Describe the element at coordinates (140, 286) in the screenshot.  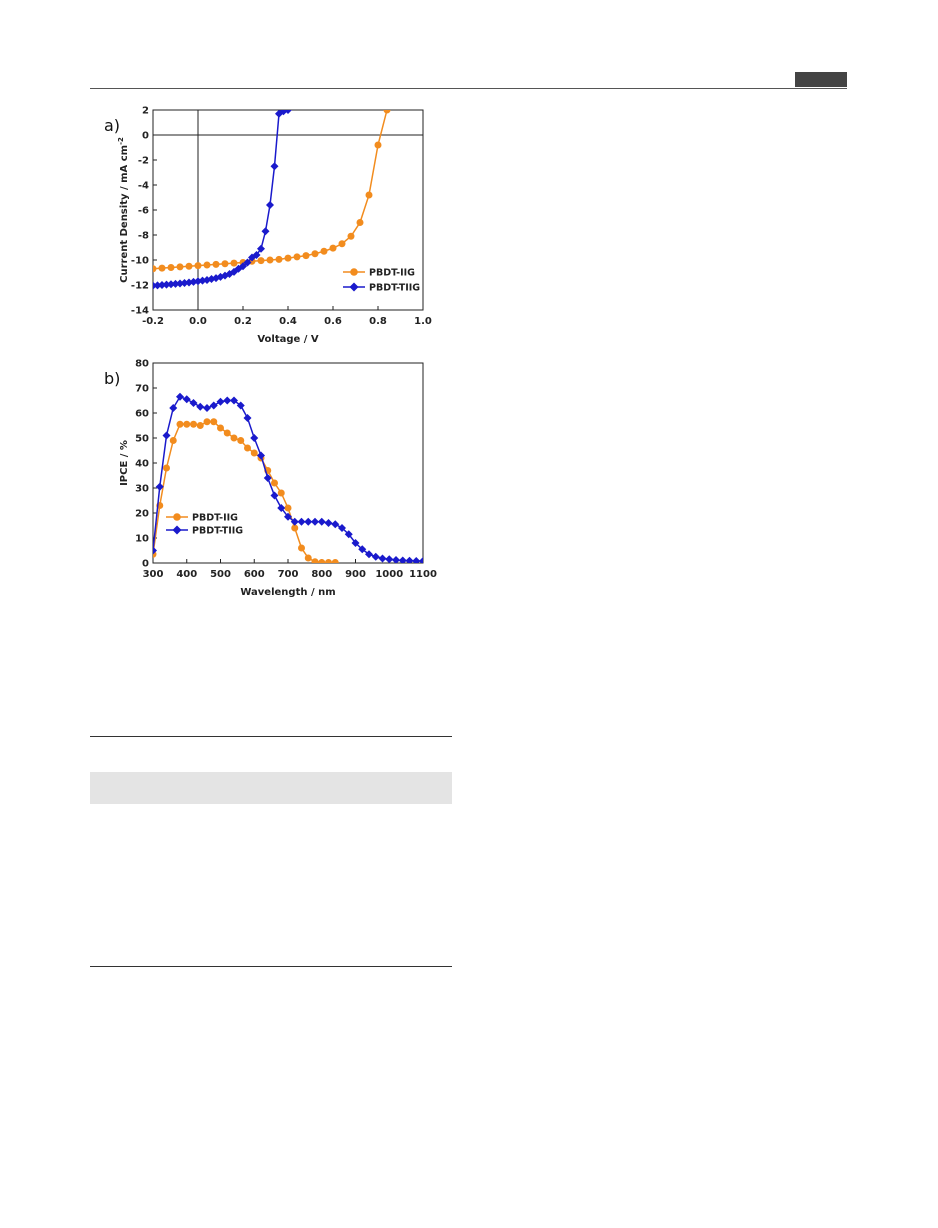
I see `y-tick-label-a: -12` at that location.